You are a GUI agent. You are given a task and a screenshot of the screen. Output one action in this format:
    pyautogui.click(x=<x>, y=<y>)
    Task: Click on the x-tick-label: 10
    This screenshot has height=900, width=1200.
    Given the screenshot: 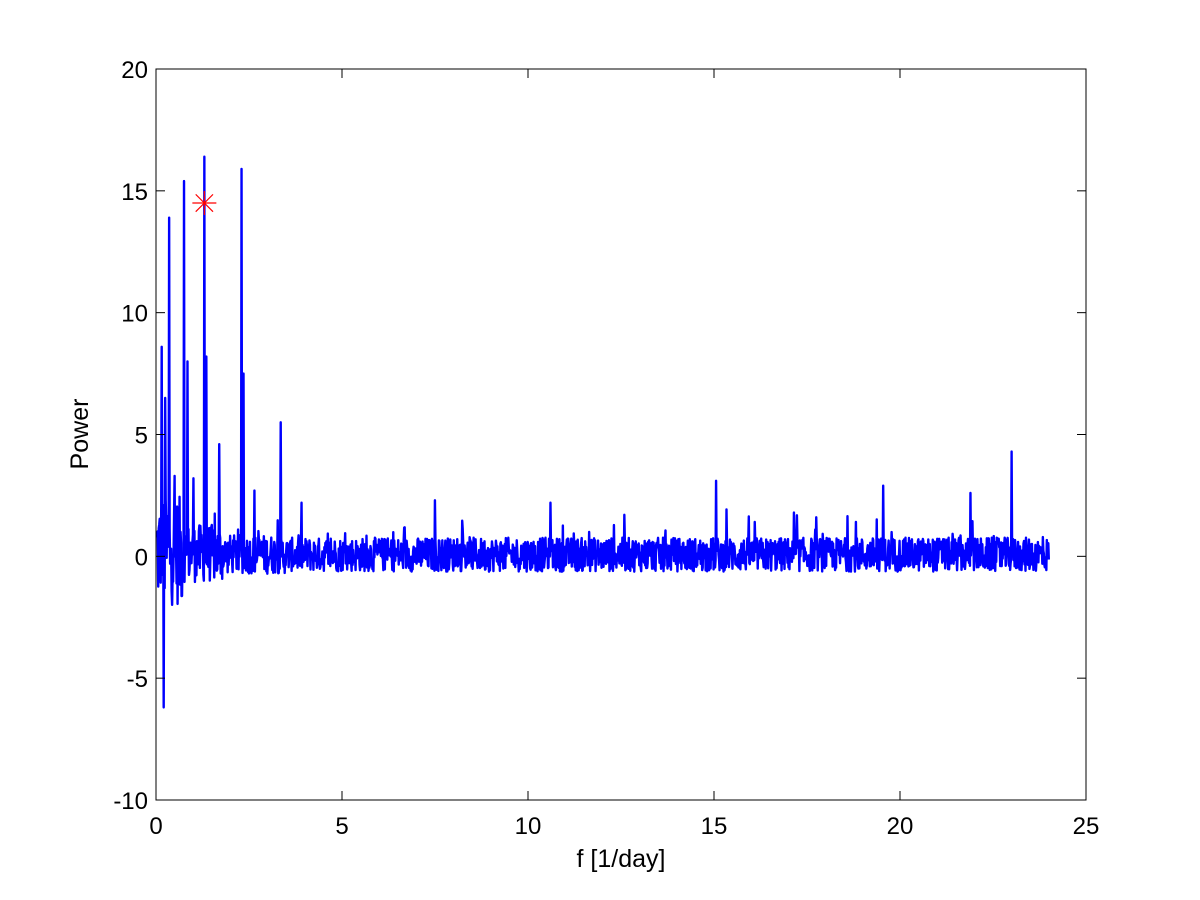 What is the action you would take?
    pyautogui.click(x=528, y=826)
    